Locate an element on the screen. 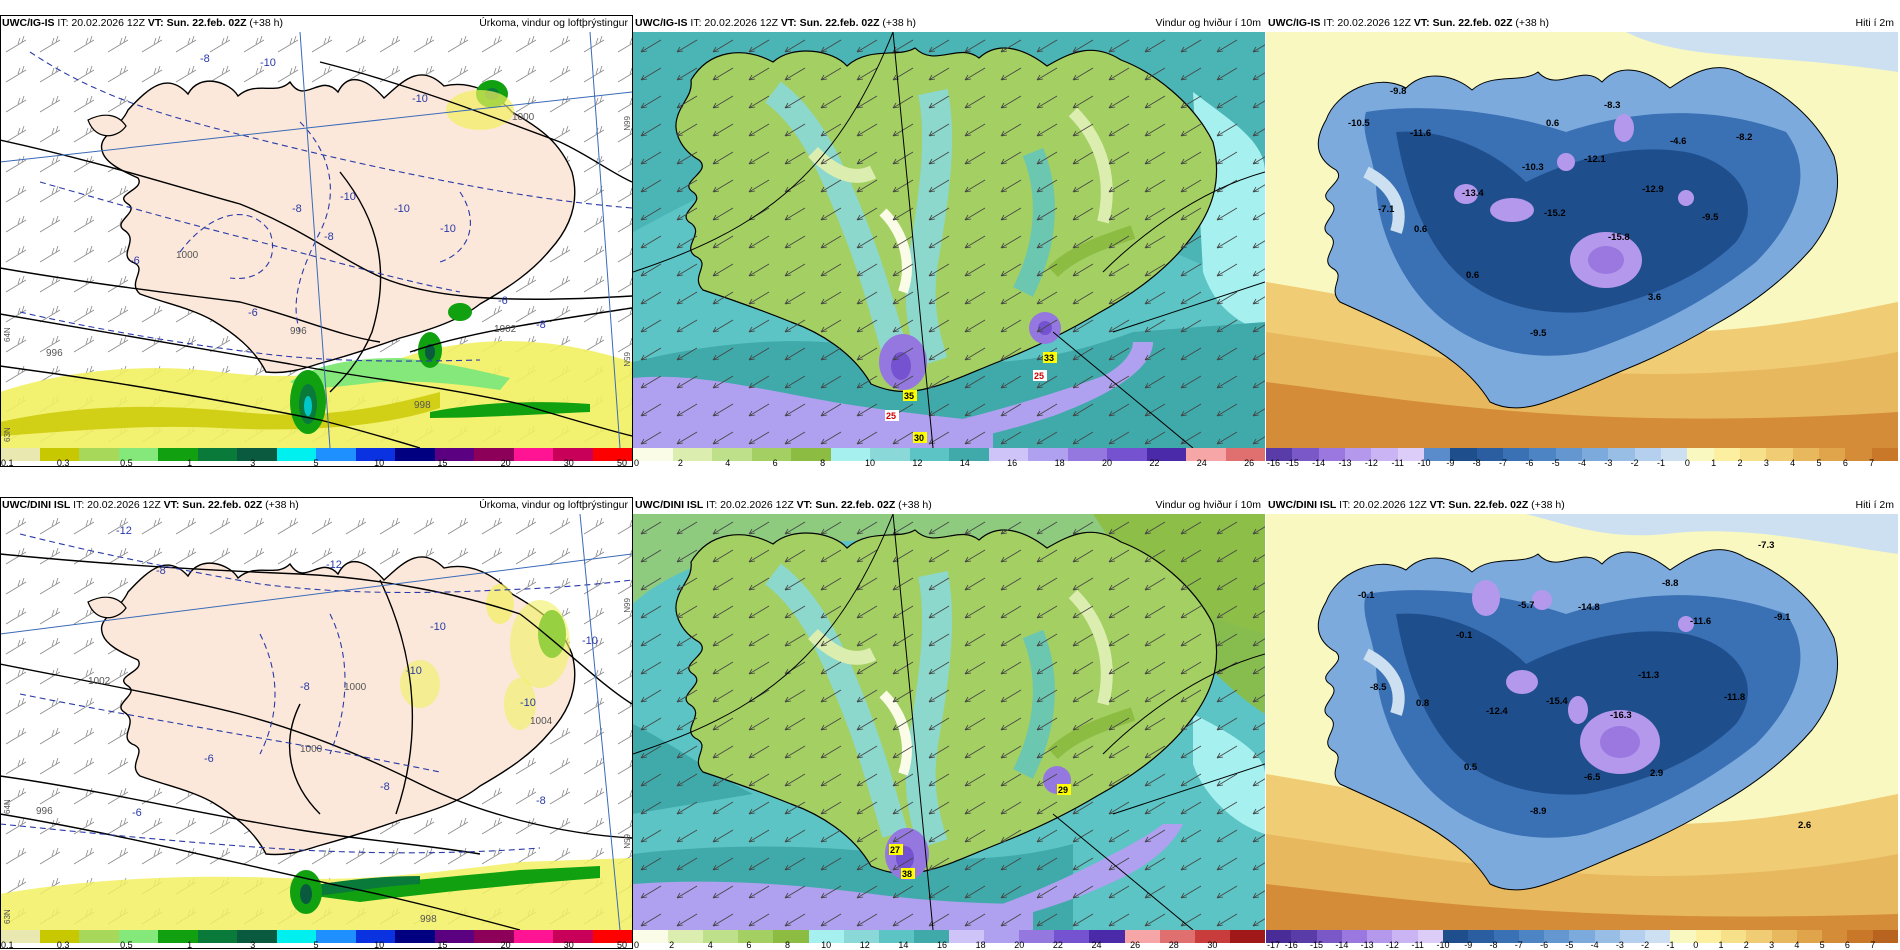  temp-value: 2.6 is located at coordinates (1804, 825).